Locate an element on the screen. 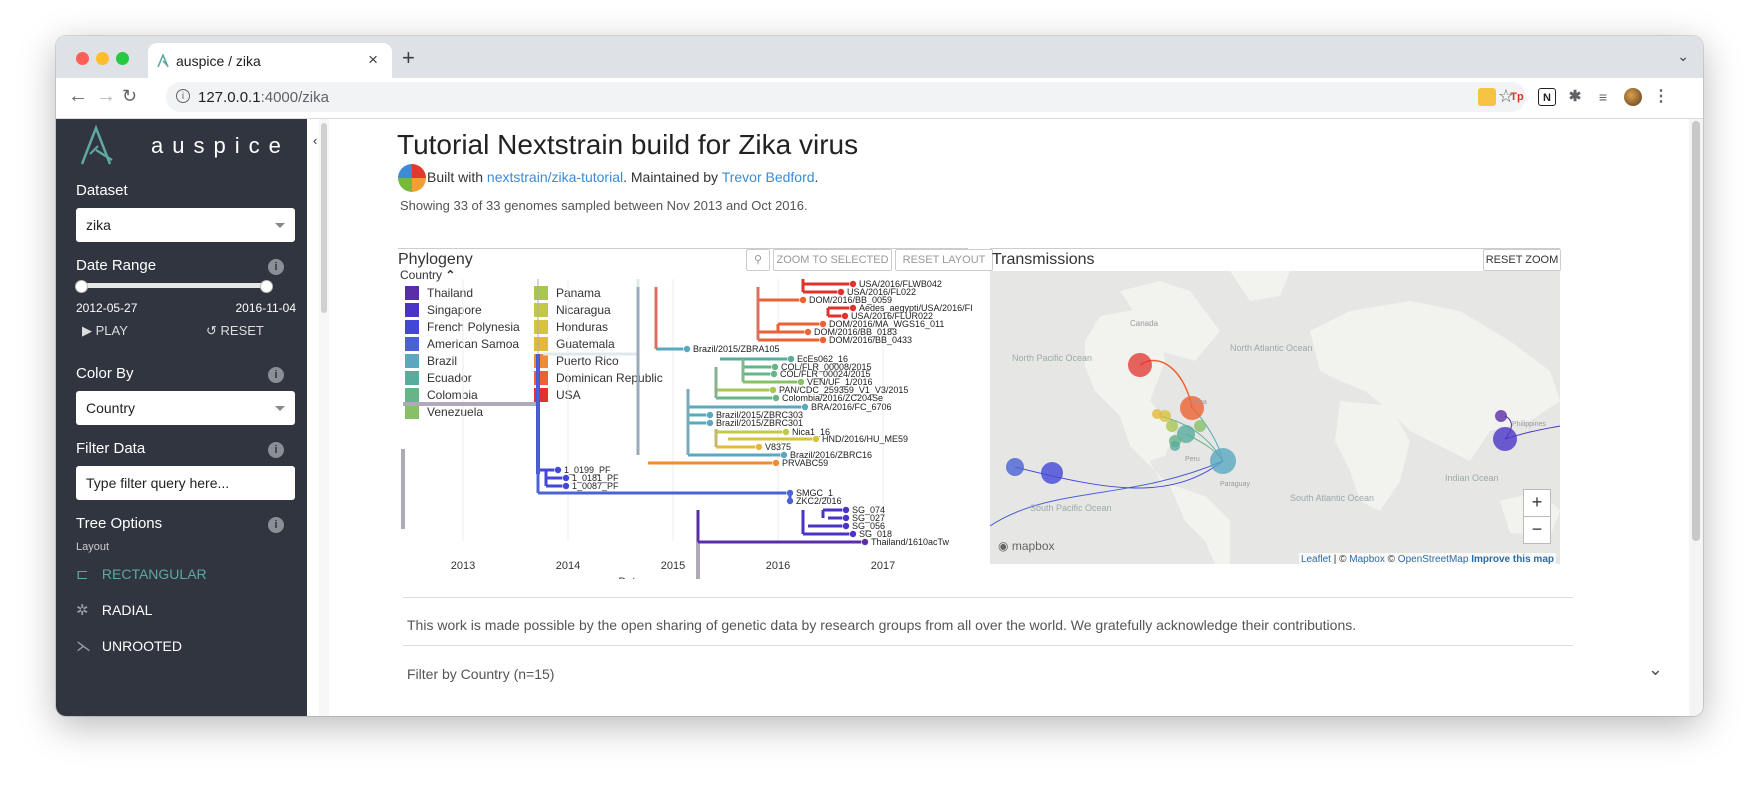 The height and width of the screenshot is (790, 1759). maximize-window-button is located at coordinates (122, 58).